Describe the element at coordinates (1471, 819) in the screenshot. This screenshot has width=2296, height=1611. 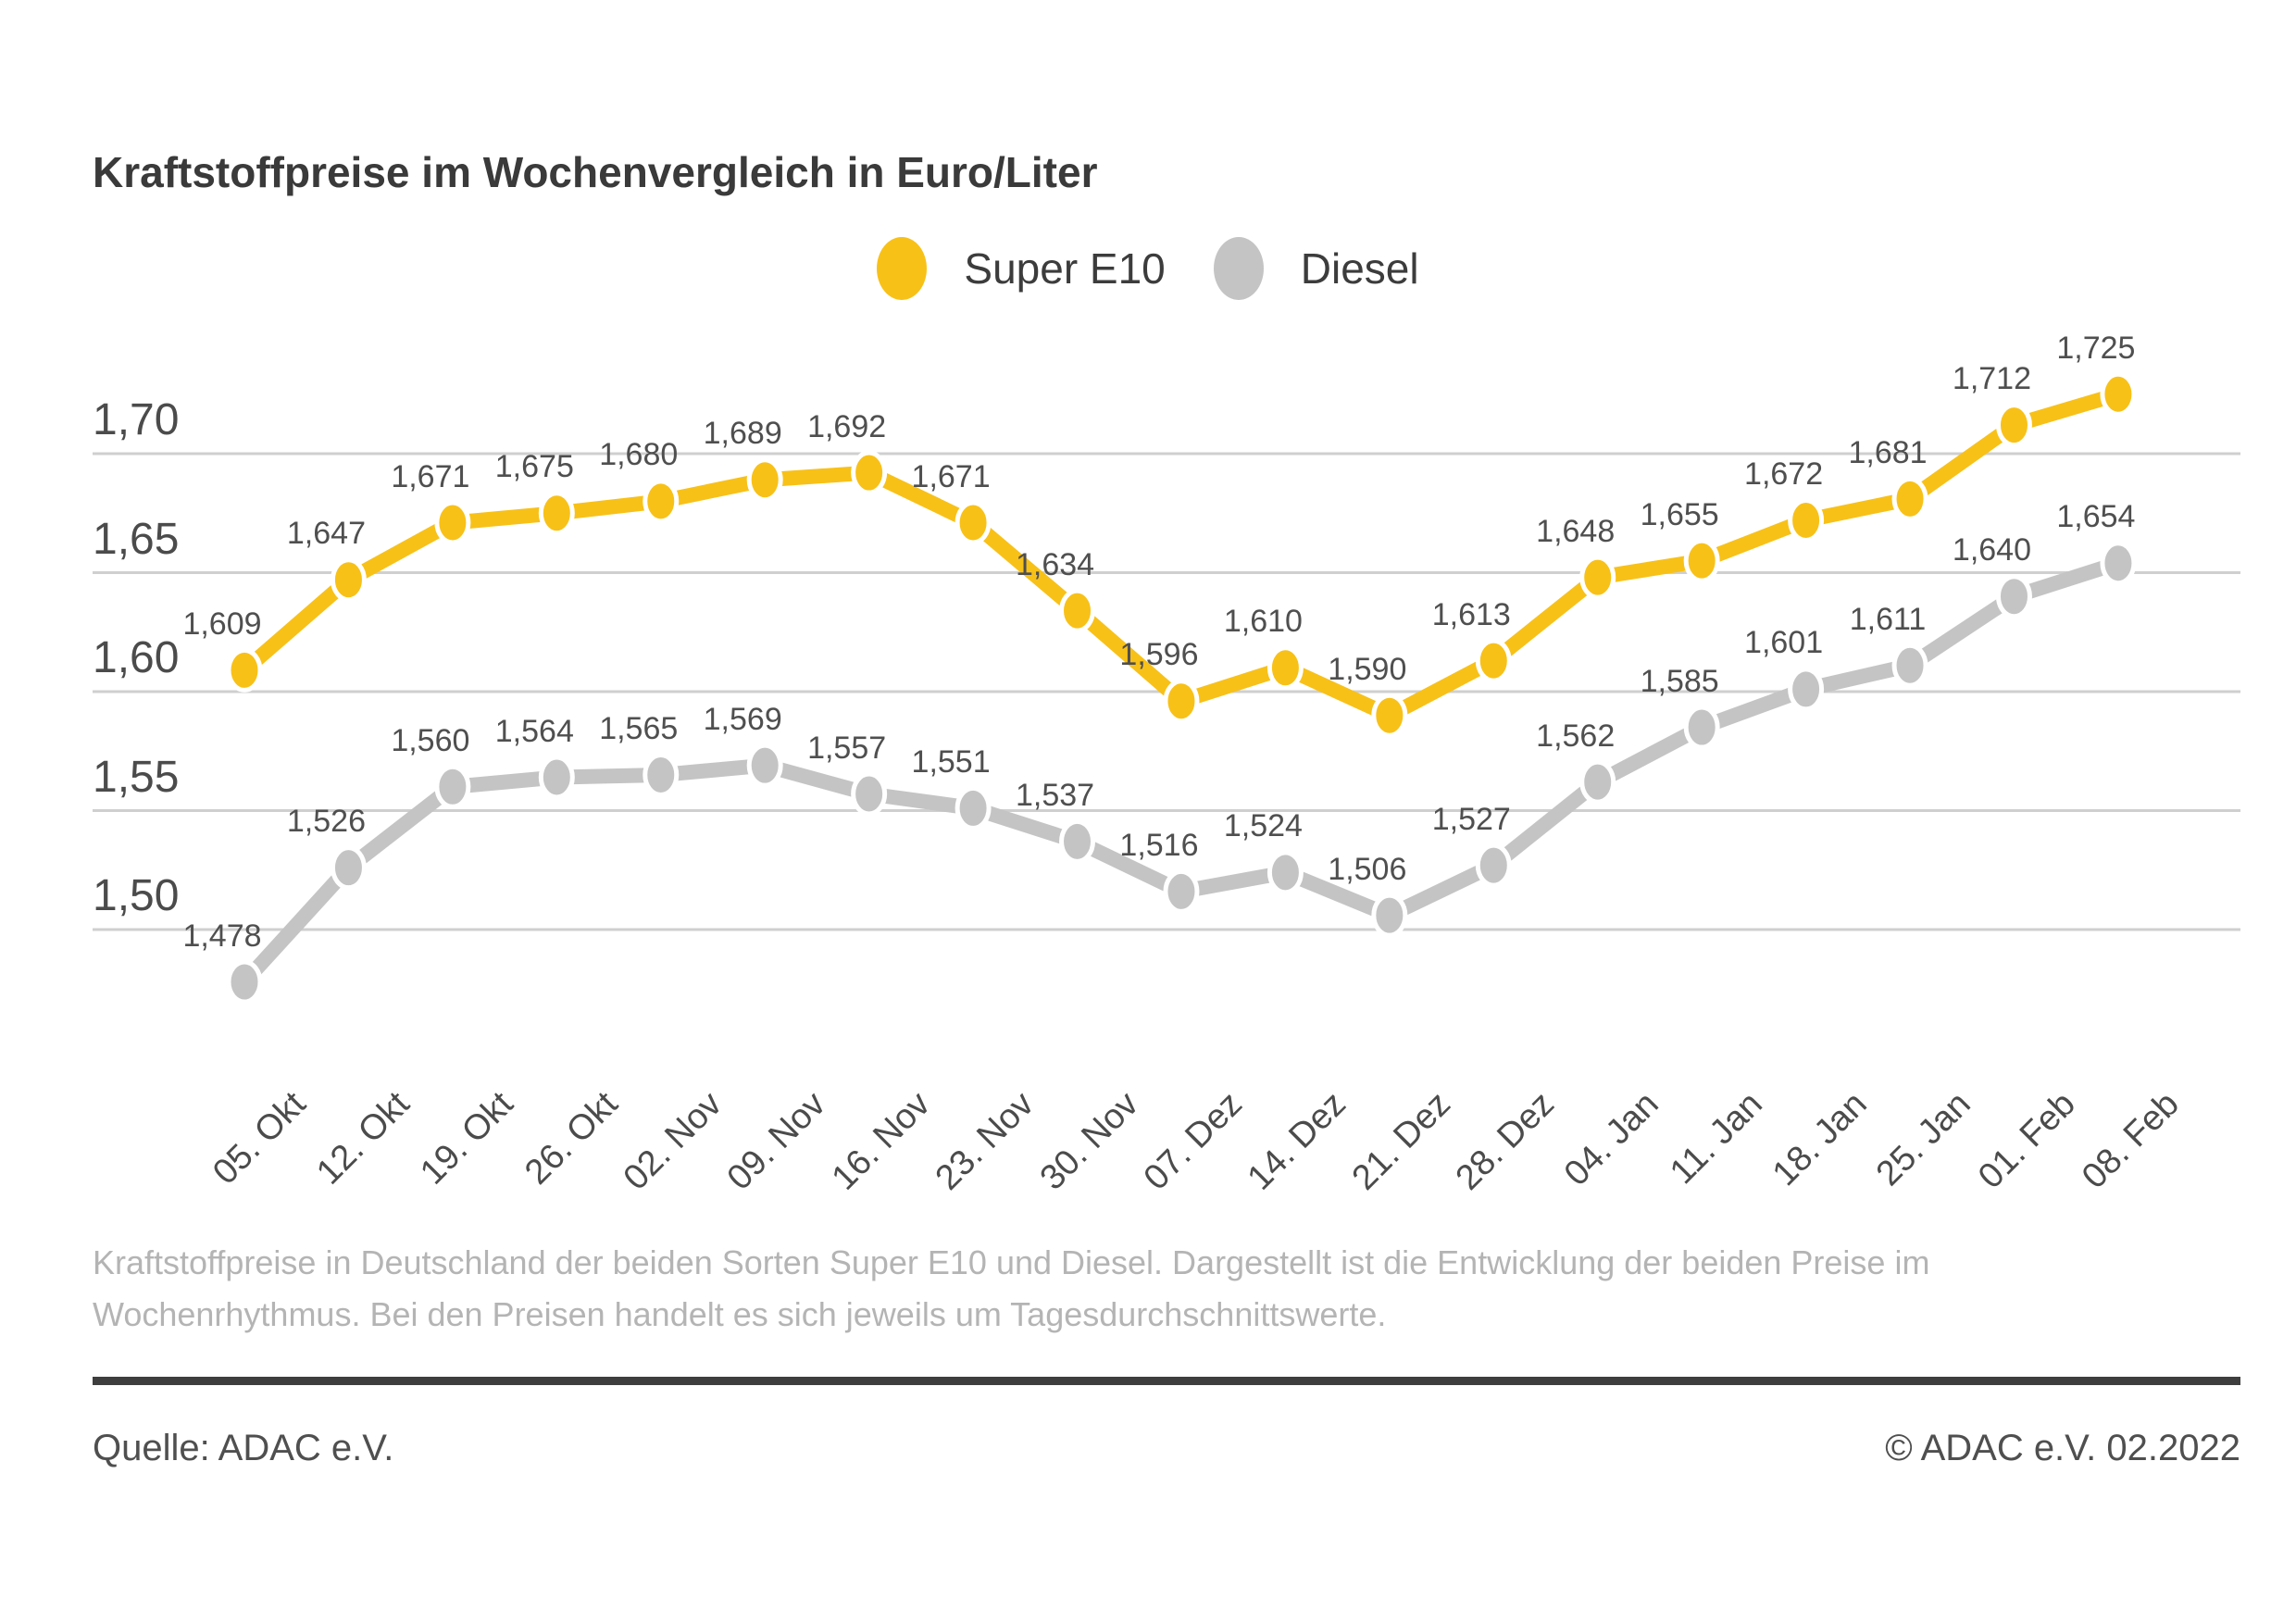
I see `value-label-diesel: 1,527` at that location.